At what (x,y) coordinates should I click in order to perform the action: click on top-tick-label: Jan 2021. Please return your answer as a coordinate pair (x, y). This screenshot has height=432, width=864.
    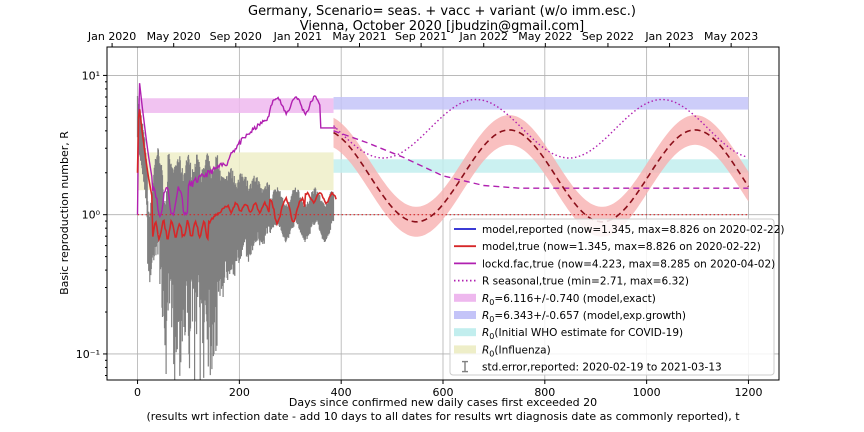
    Looking at the image, I should click on (297, 36).